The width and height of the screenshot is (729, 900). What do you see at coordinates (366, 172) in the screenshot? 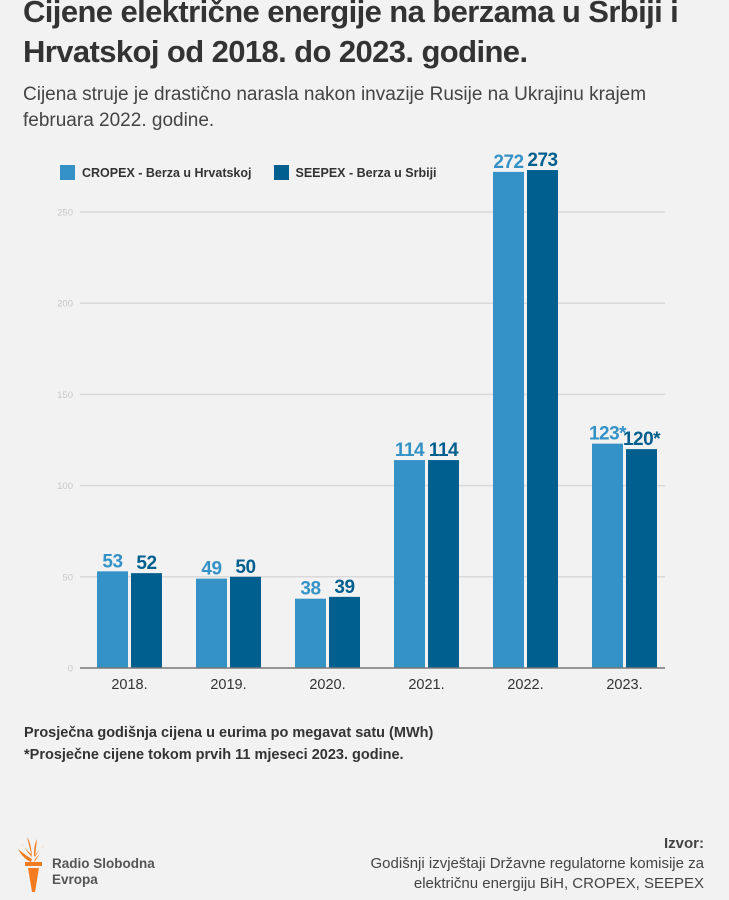
I see `legend-label-seepex: SEEPEX - Berza u Srbiji` at bounding box center [366, 172].